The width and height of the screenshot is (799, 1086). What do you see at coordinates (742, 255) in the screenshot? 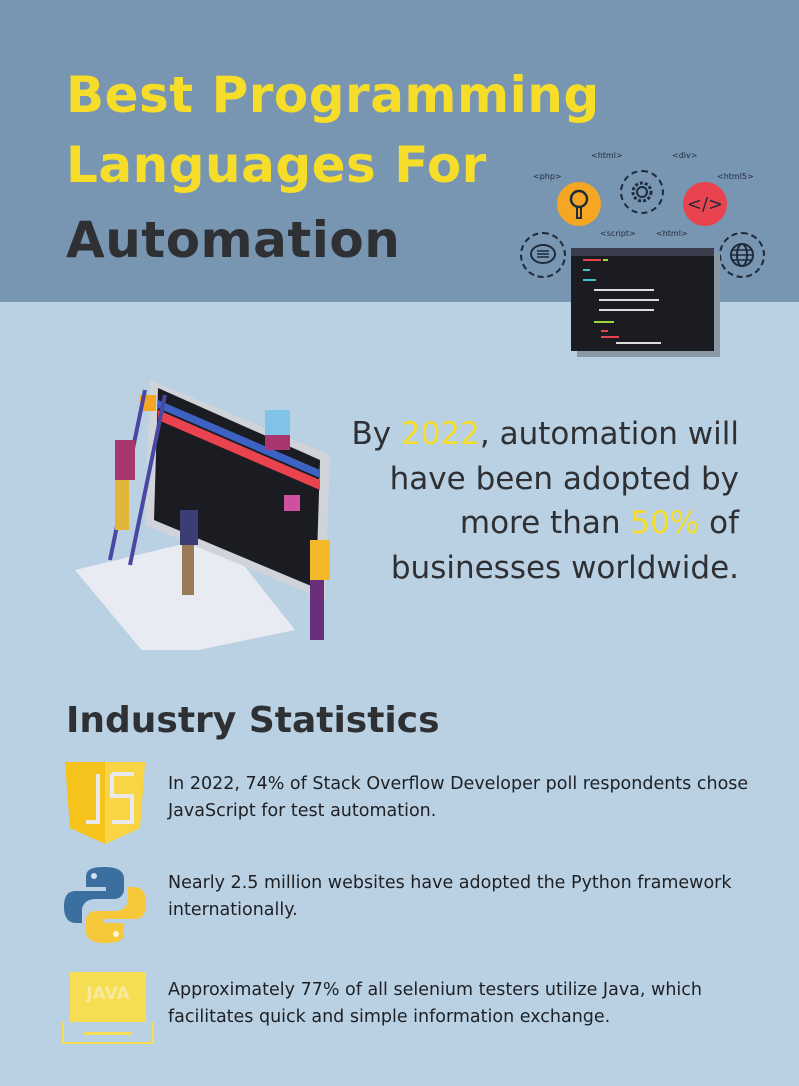
I see `globe-icon` at bounding box center [742, 255].